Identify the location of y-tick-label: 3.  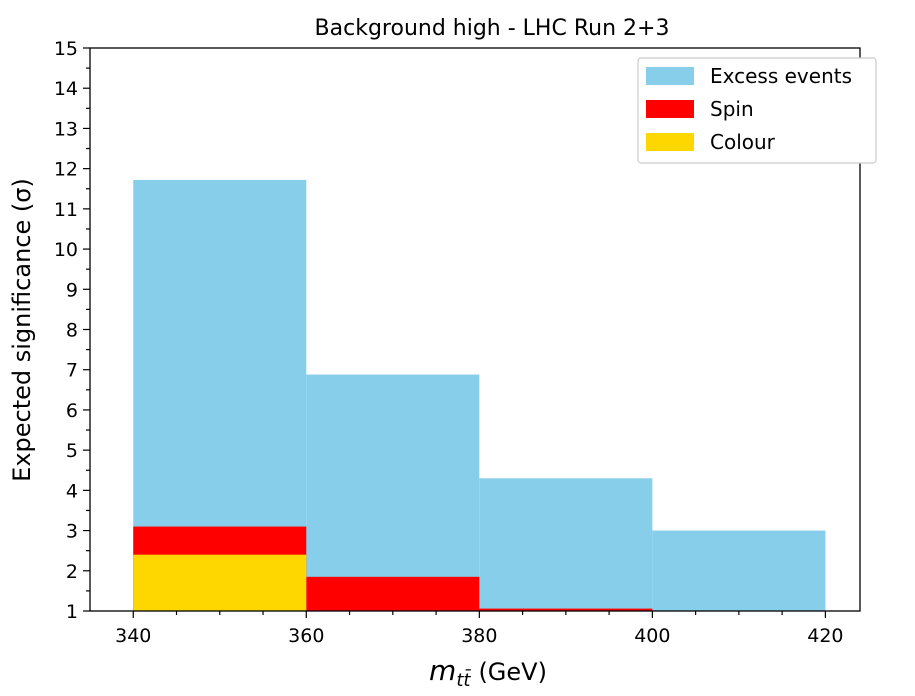
(72, 532).